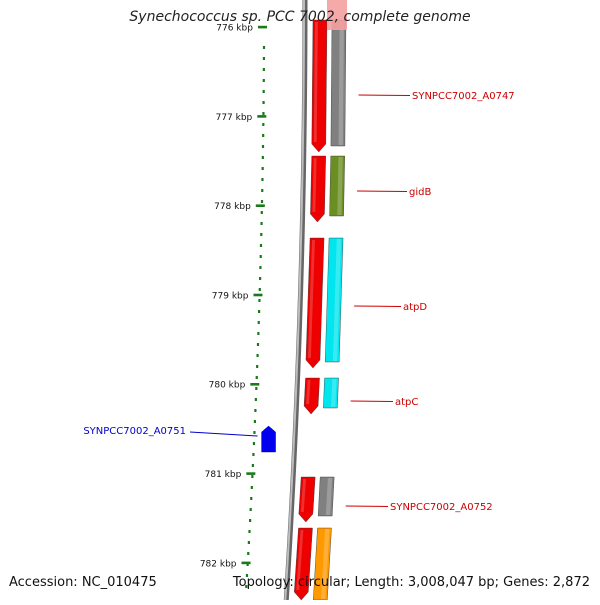  I want to click on forward-gene-arrow, so click(268, 439).